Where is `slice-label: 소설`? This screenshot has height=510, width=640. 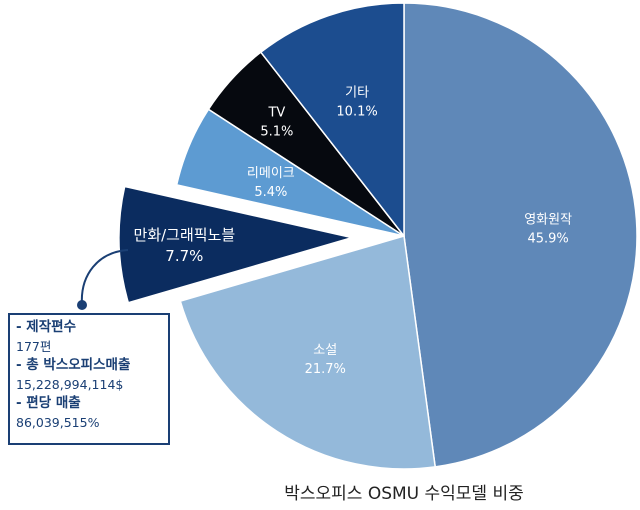
slice-label: 소설 is located at coordinates (325, 350).